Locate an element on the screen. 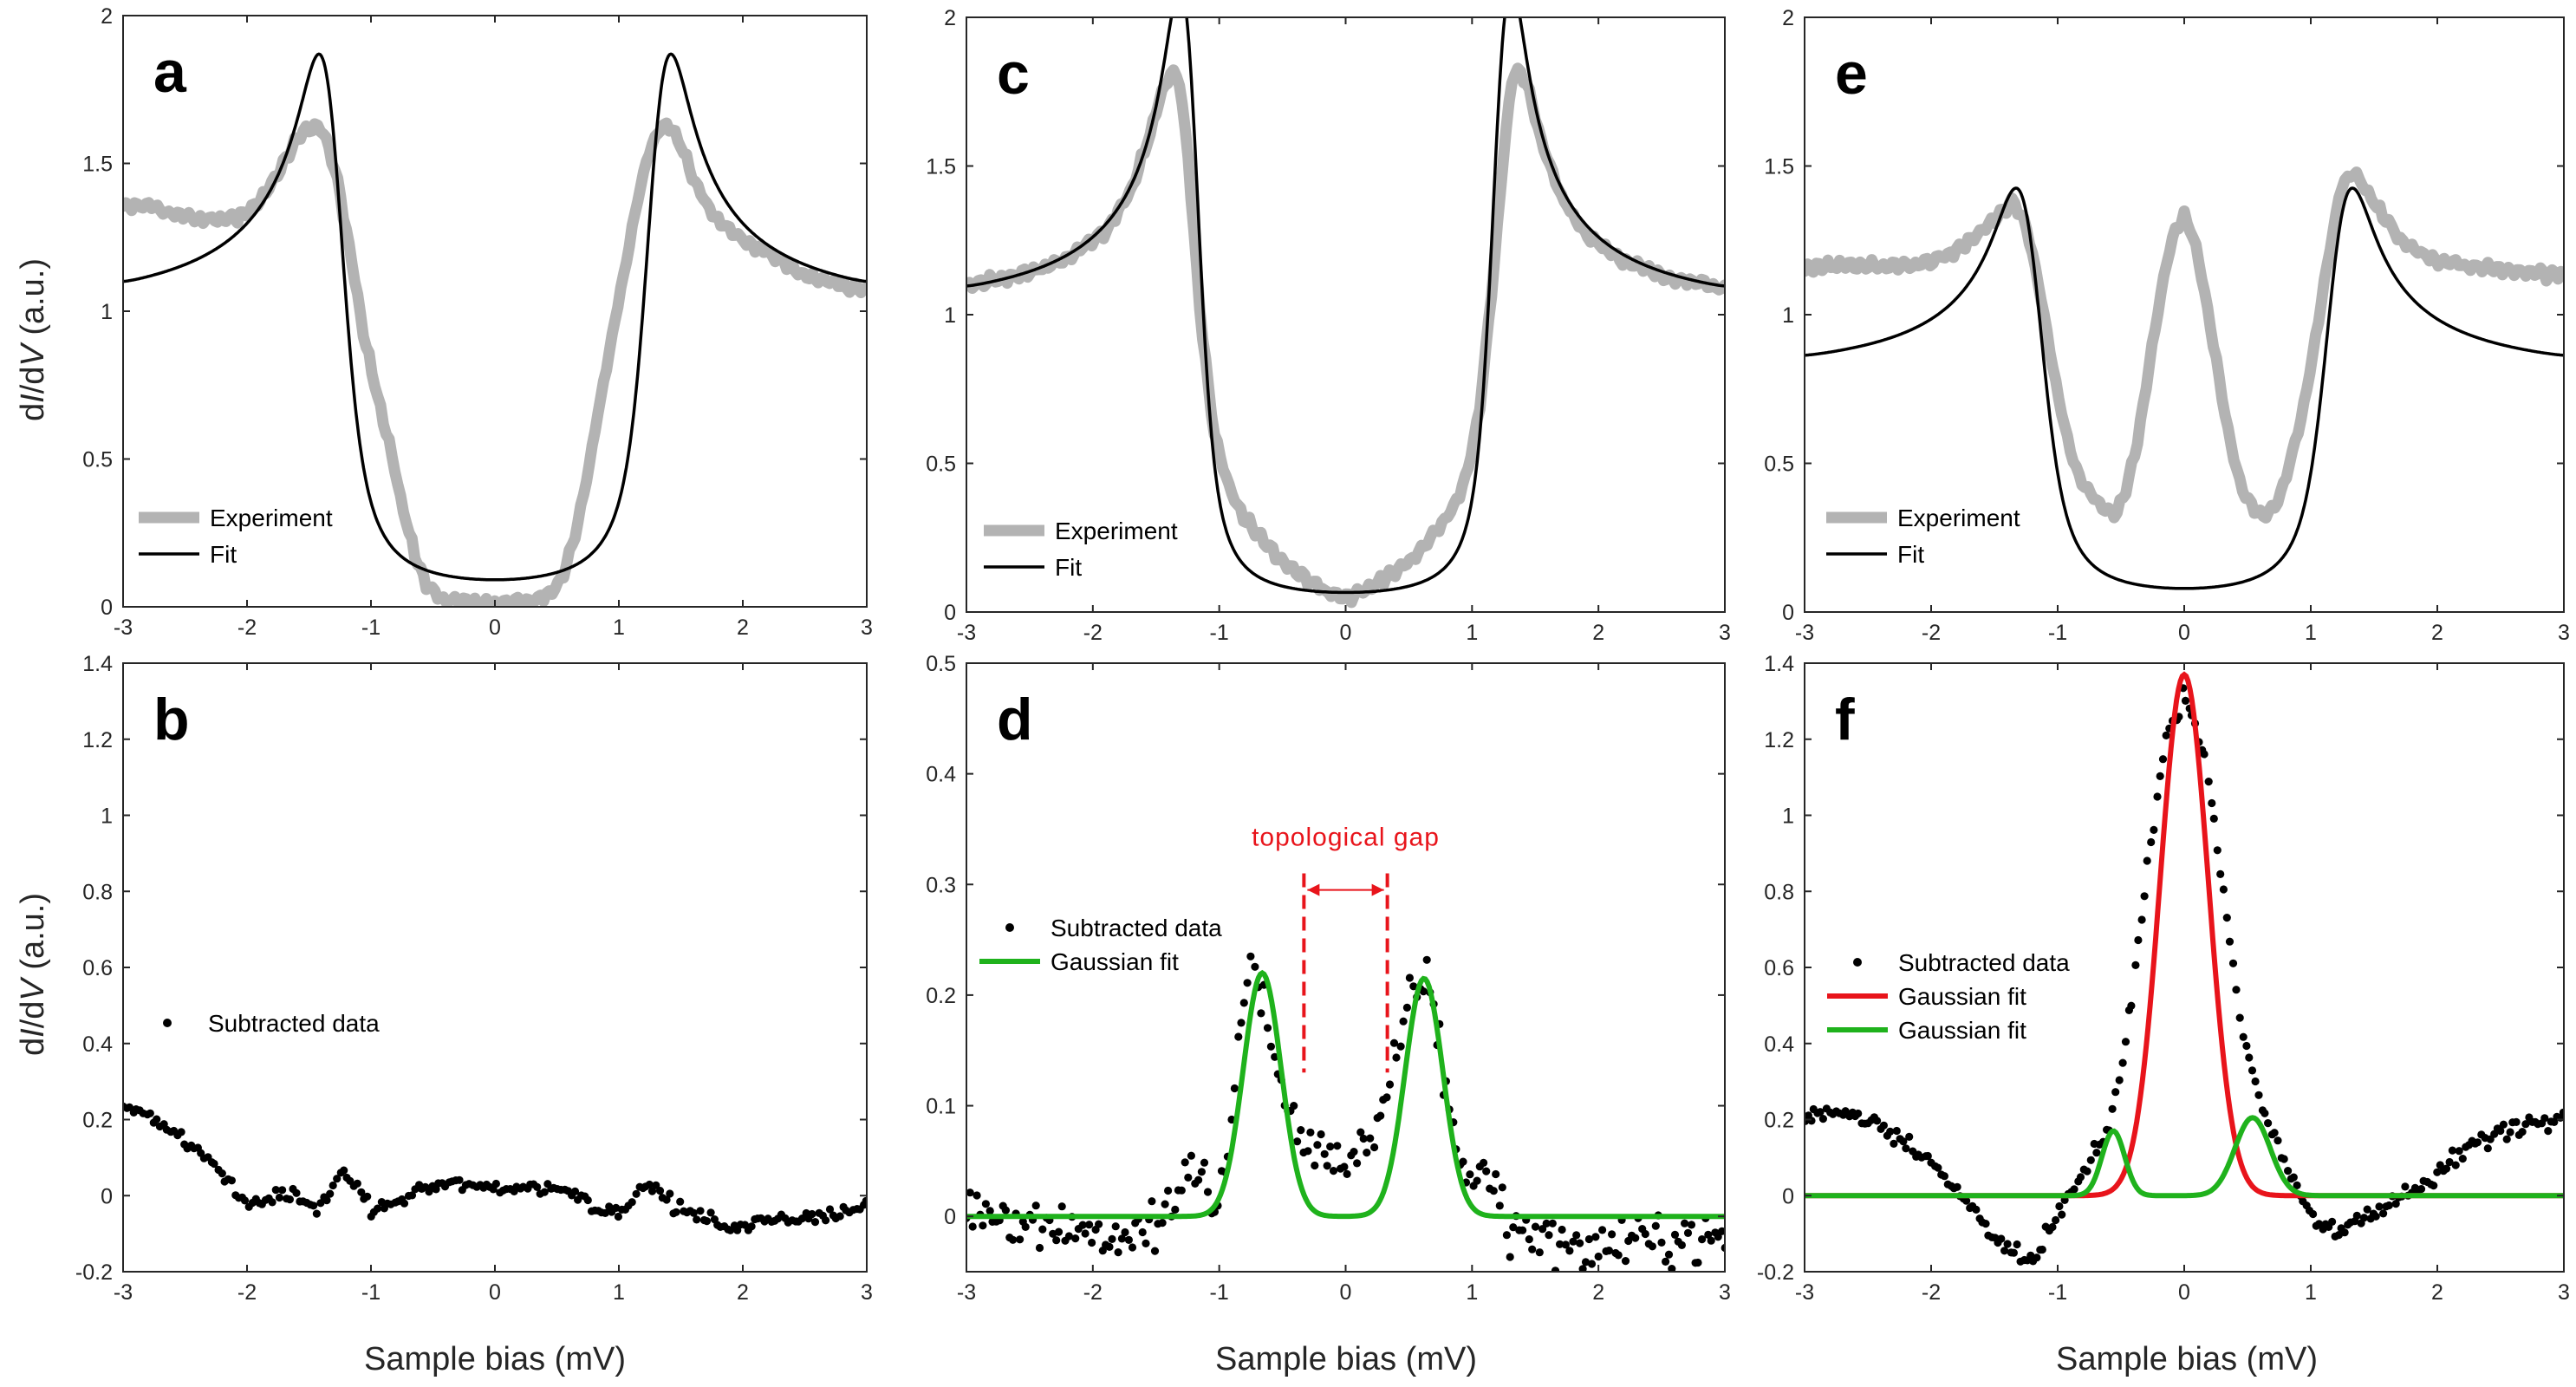 This screenshot has width=2576, height=1387. gap-label: topological gap is located at coordinates (1346, 838).